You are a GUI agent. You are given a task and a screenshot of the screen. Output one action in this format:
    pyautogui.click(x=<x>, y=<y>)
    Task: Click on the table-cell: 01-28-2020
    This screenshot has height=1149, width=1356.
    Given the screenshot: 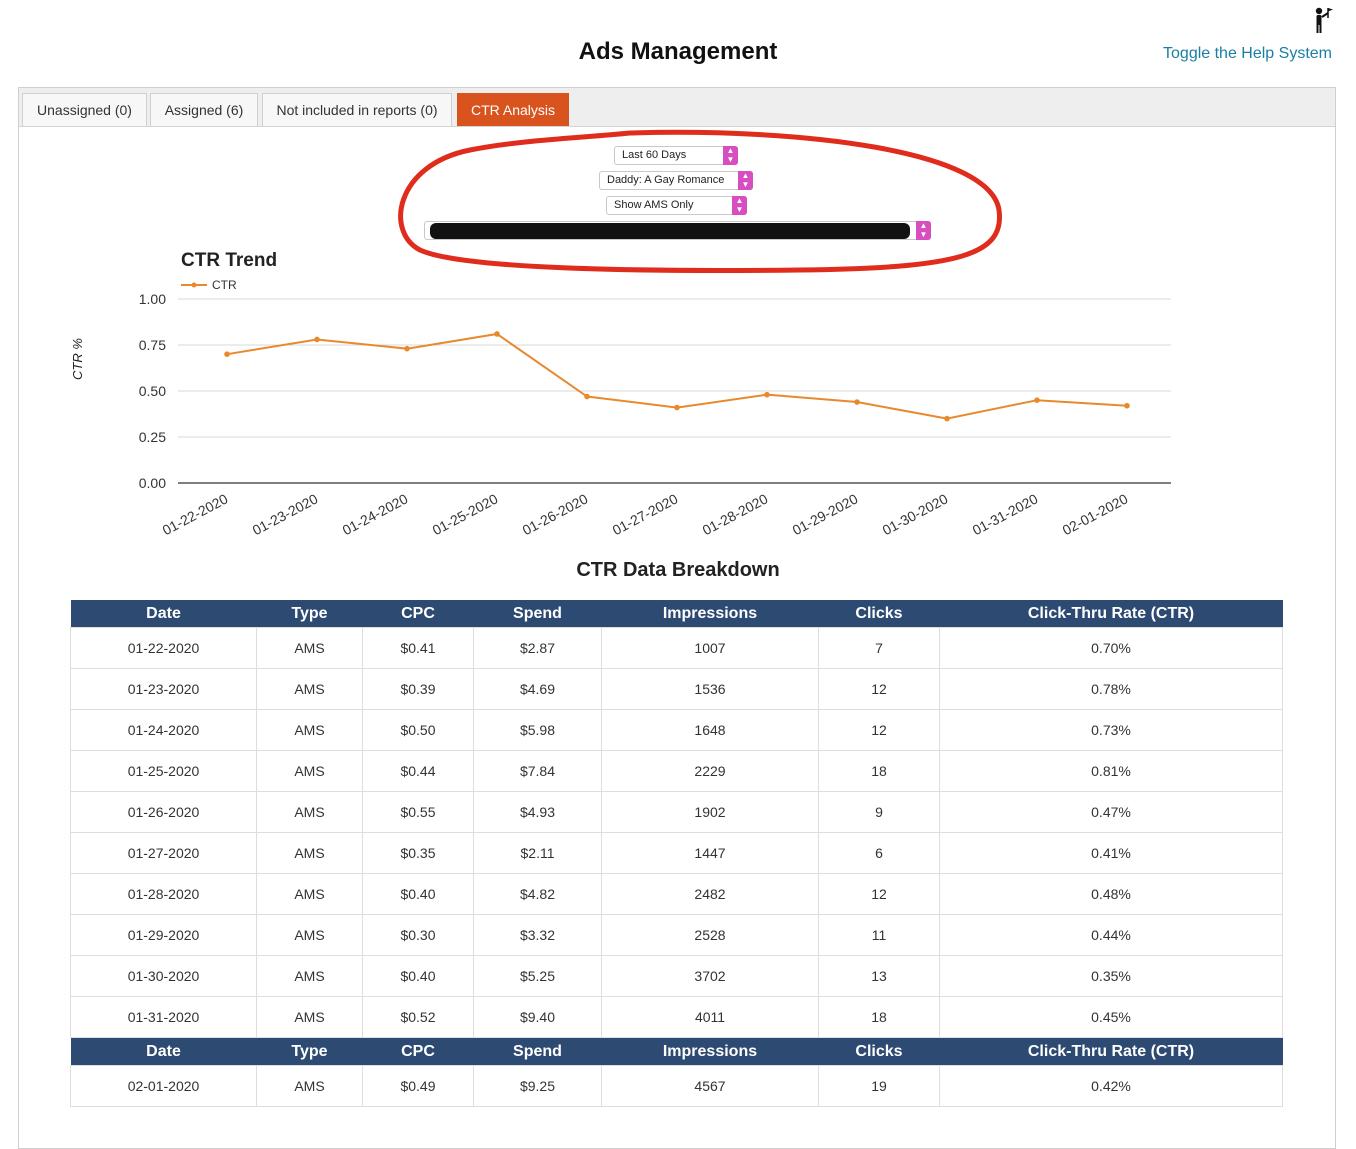 What is the action you would take?
    pyautogui.click(x=163, y=894)
    